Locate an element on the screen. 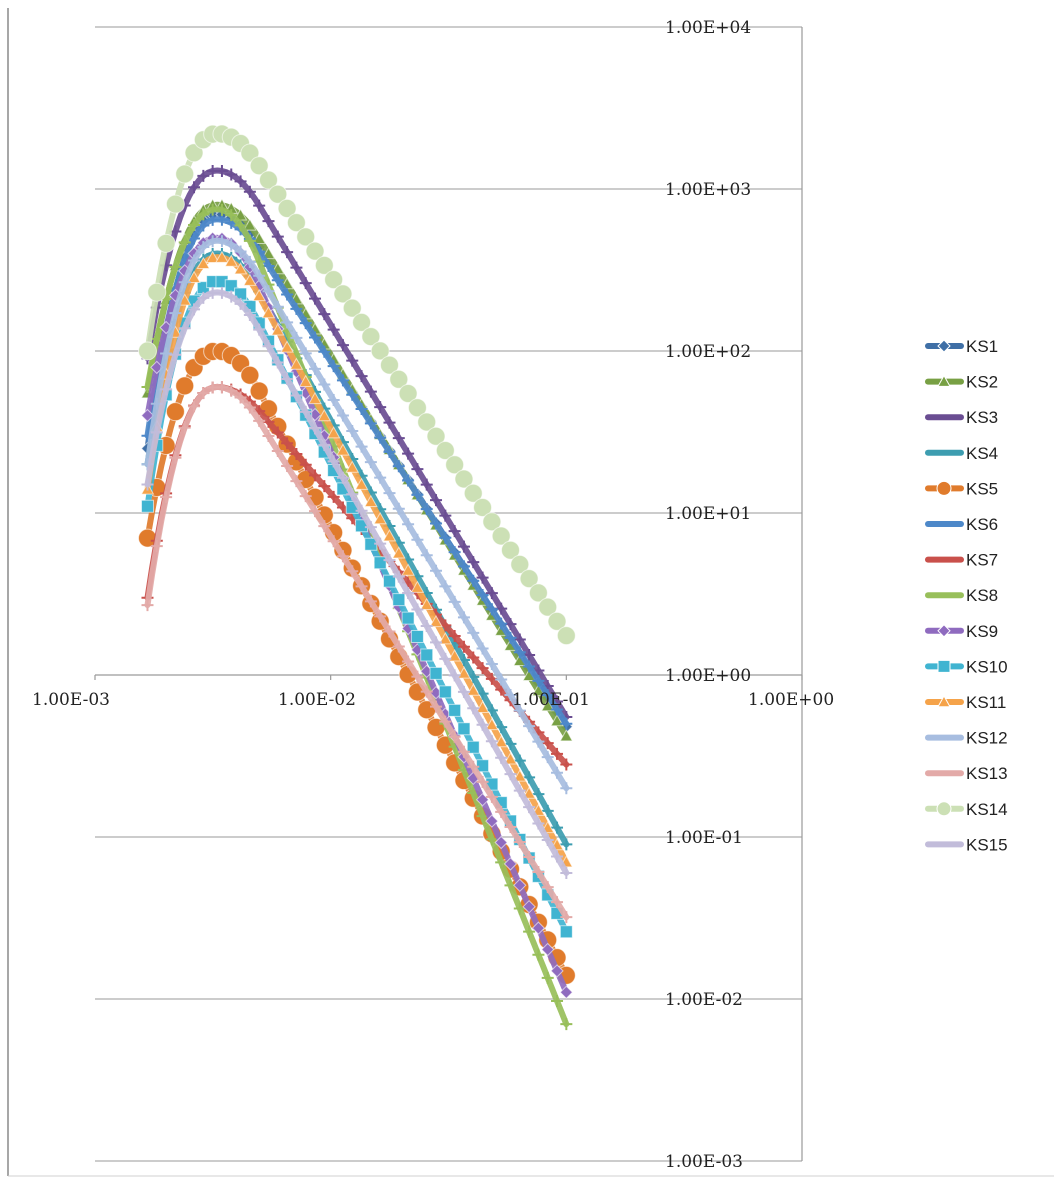 The width and height of the screenshot is (1054, 1180). legend-item-ks12: KS12 is located at coordinates (966, 738).